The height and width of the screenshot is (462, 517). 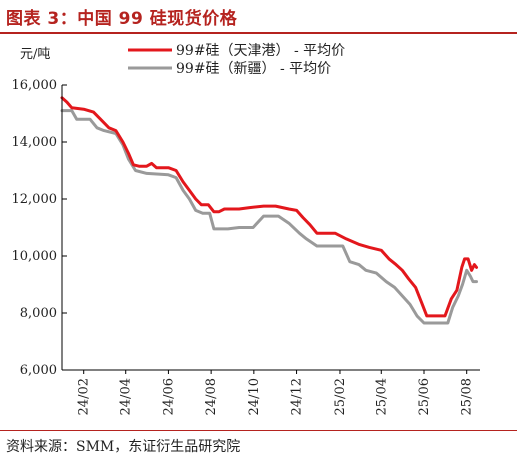 What do you see at coordinates (340, 396) in the screenshot?
I see `x-tick-label: 25/02` at bounding box center [340, 396].